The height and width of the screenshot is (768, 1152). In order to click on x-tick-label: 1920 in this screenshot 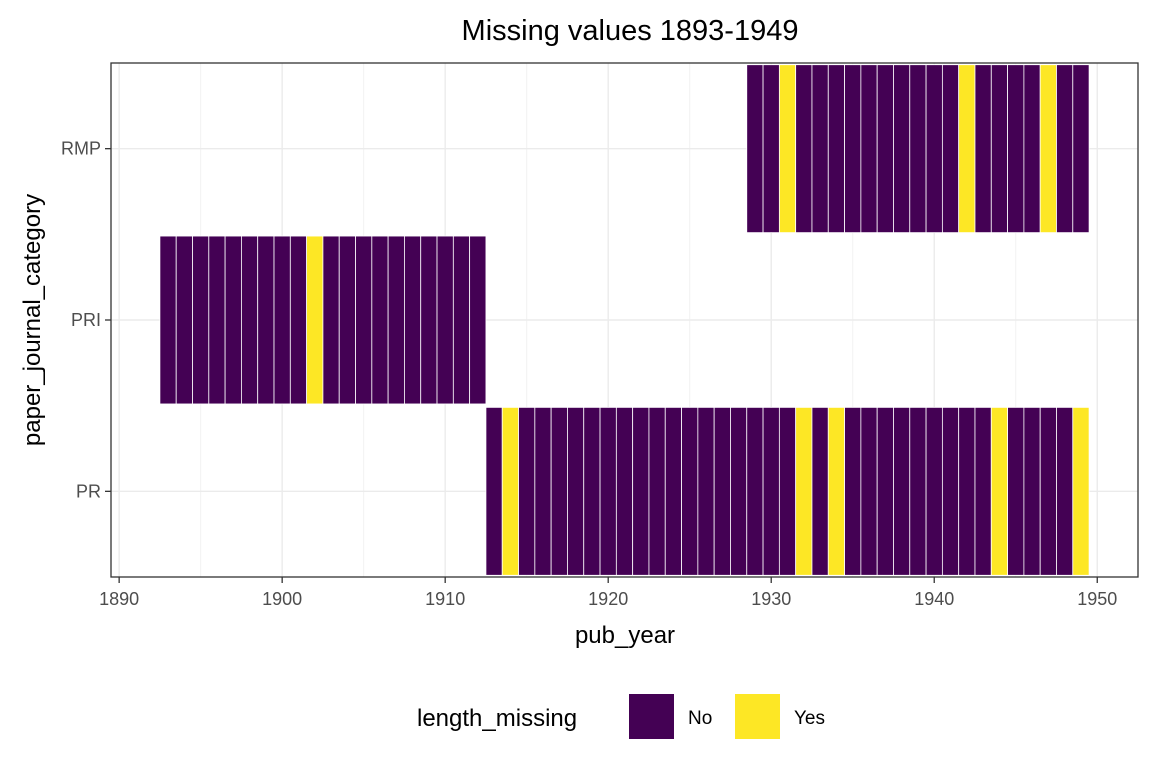, I will do `click(608, 599)`.